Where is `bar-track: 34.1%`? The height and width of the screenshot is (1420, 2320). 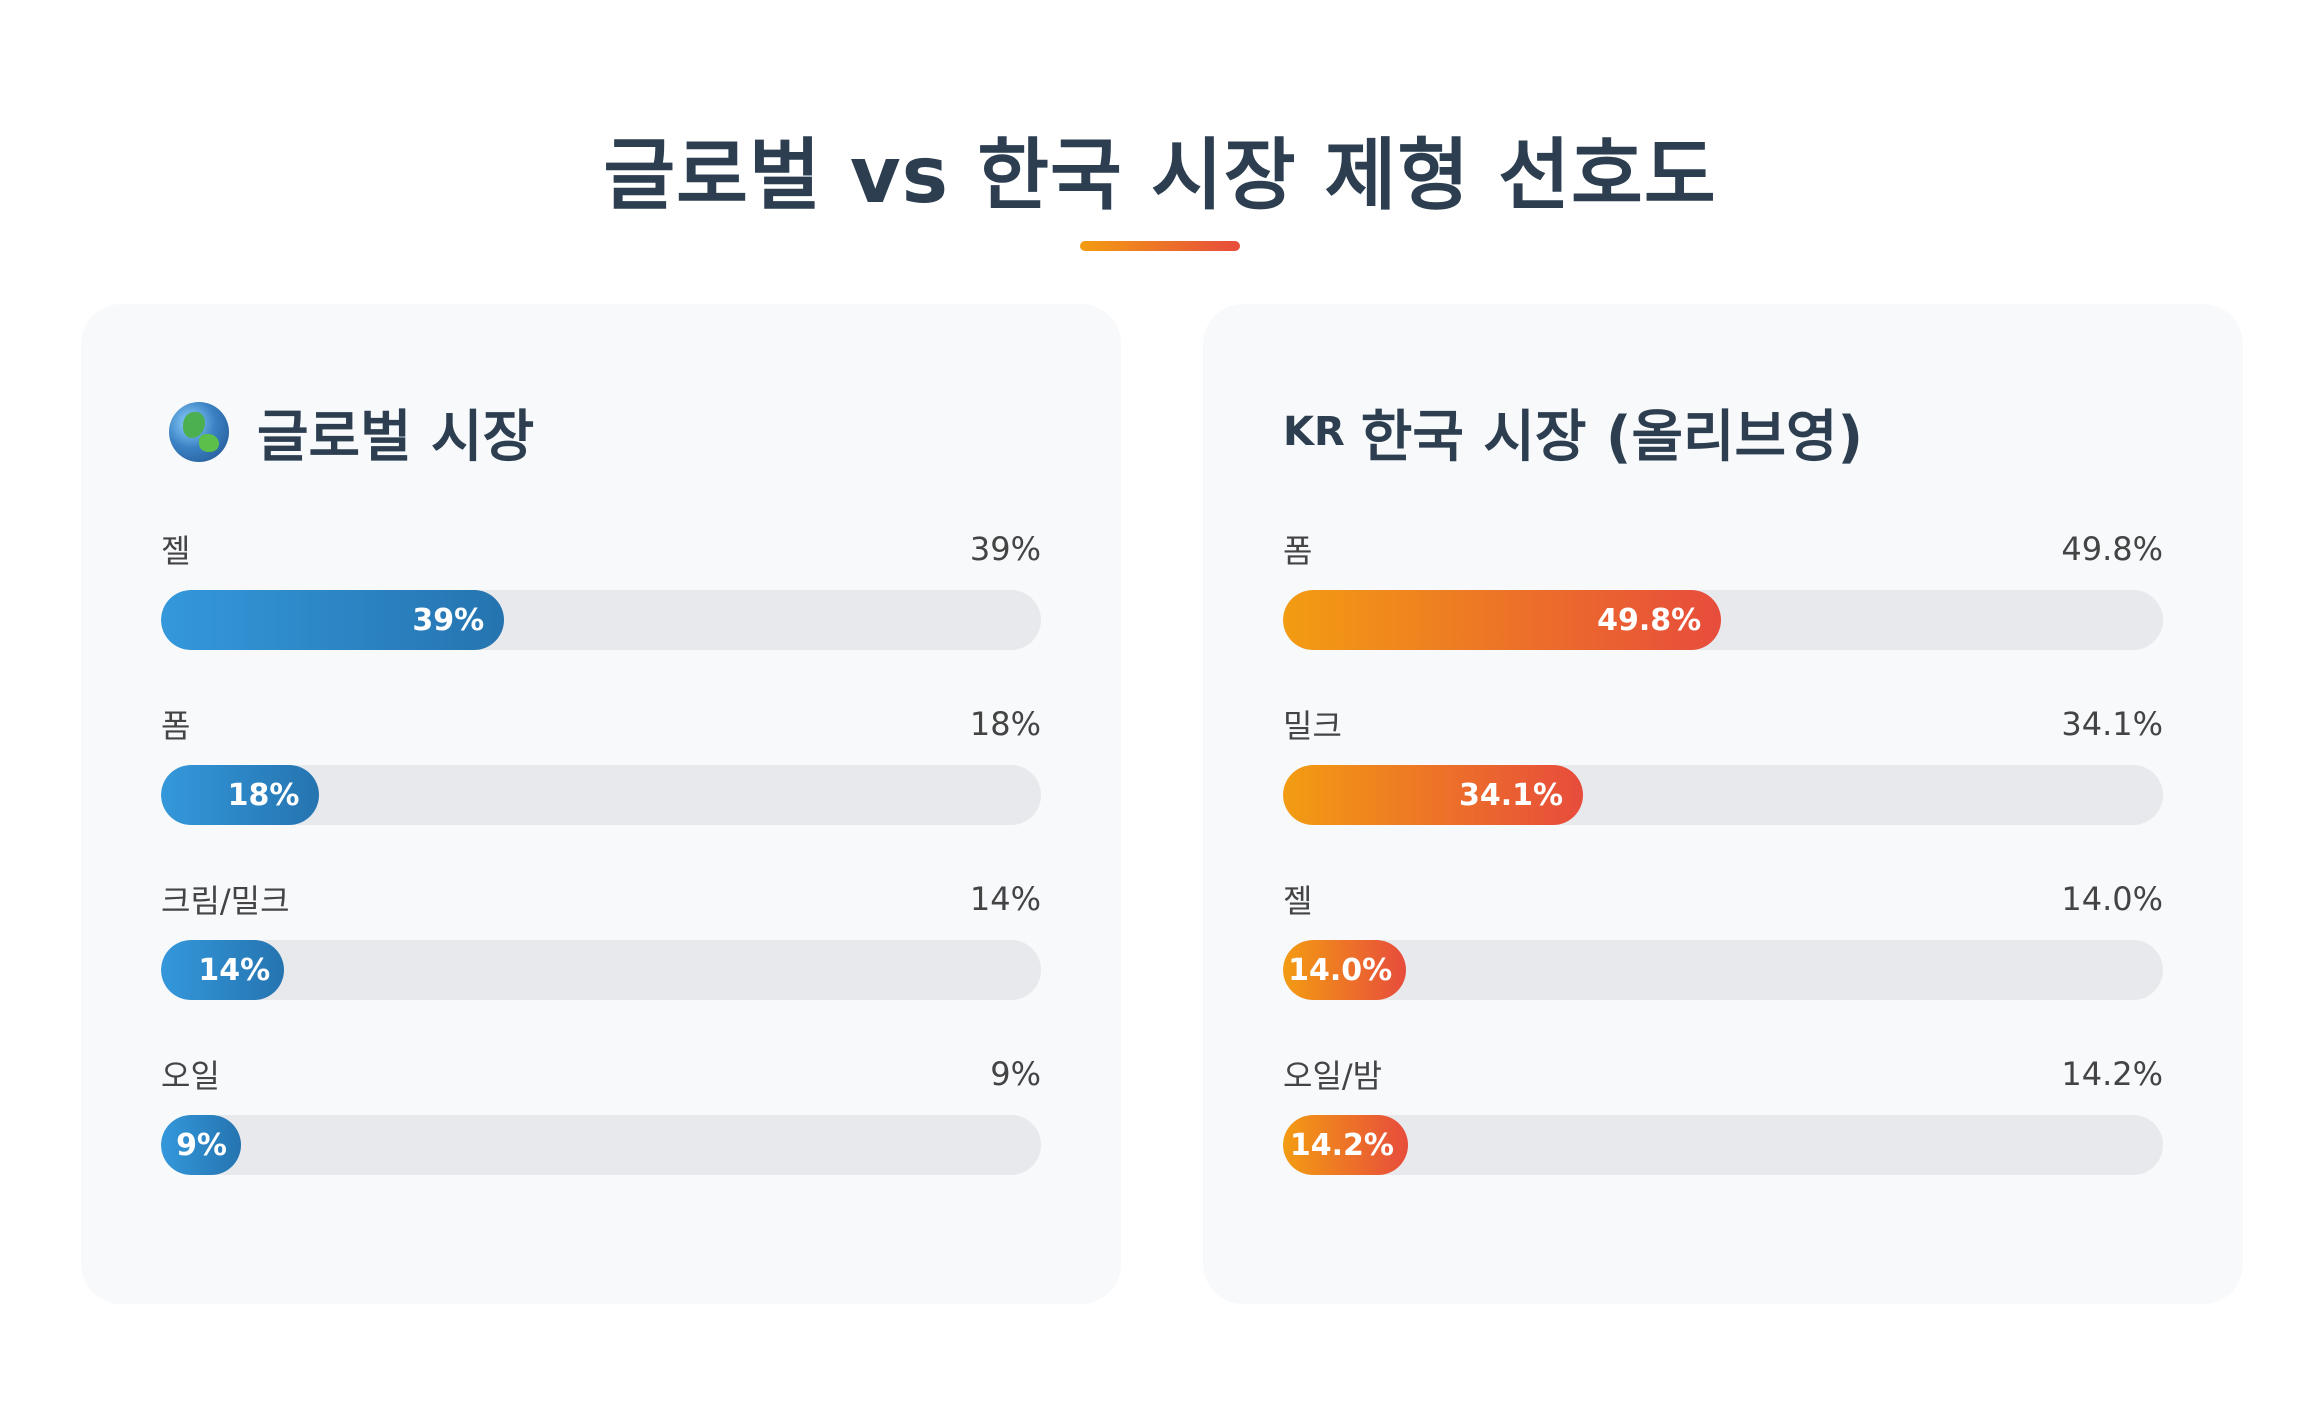
bar-track: 34.1% is located at coordinates (1723, 795).